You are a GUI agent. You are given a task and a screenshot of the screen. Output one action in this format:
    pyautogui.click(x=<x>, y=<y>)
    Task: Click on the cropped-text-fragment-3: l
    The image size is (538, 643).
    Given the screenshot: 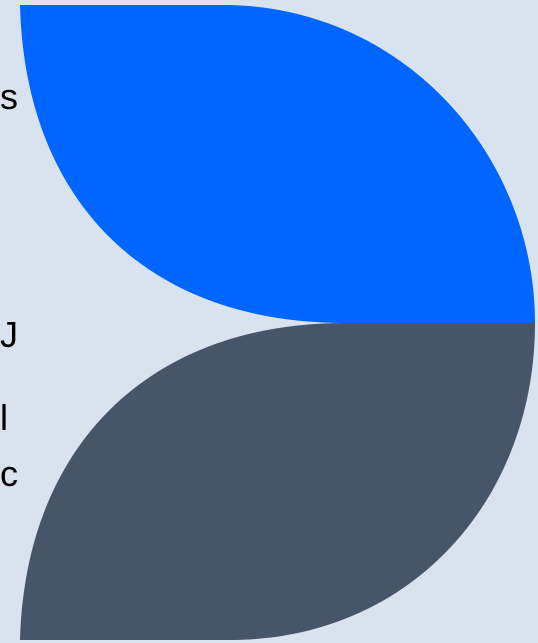 What is the action you would take?
    pyautogui.click(x=4, y=417)
    